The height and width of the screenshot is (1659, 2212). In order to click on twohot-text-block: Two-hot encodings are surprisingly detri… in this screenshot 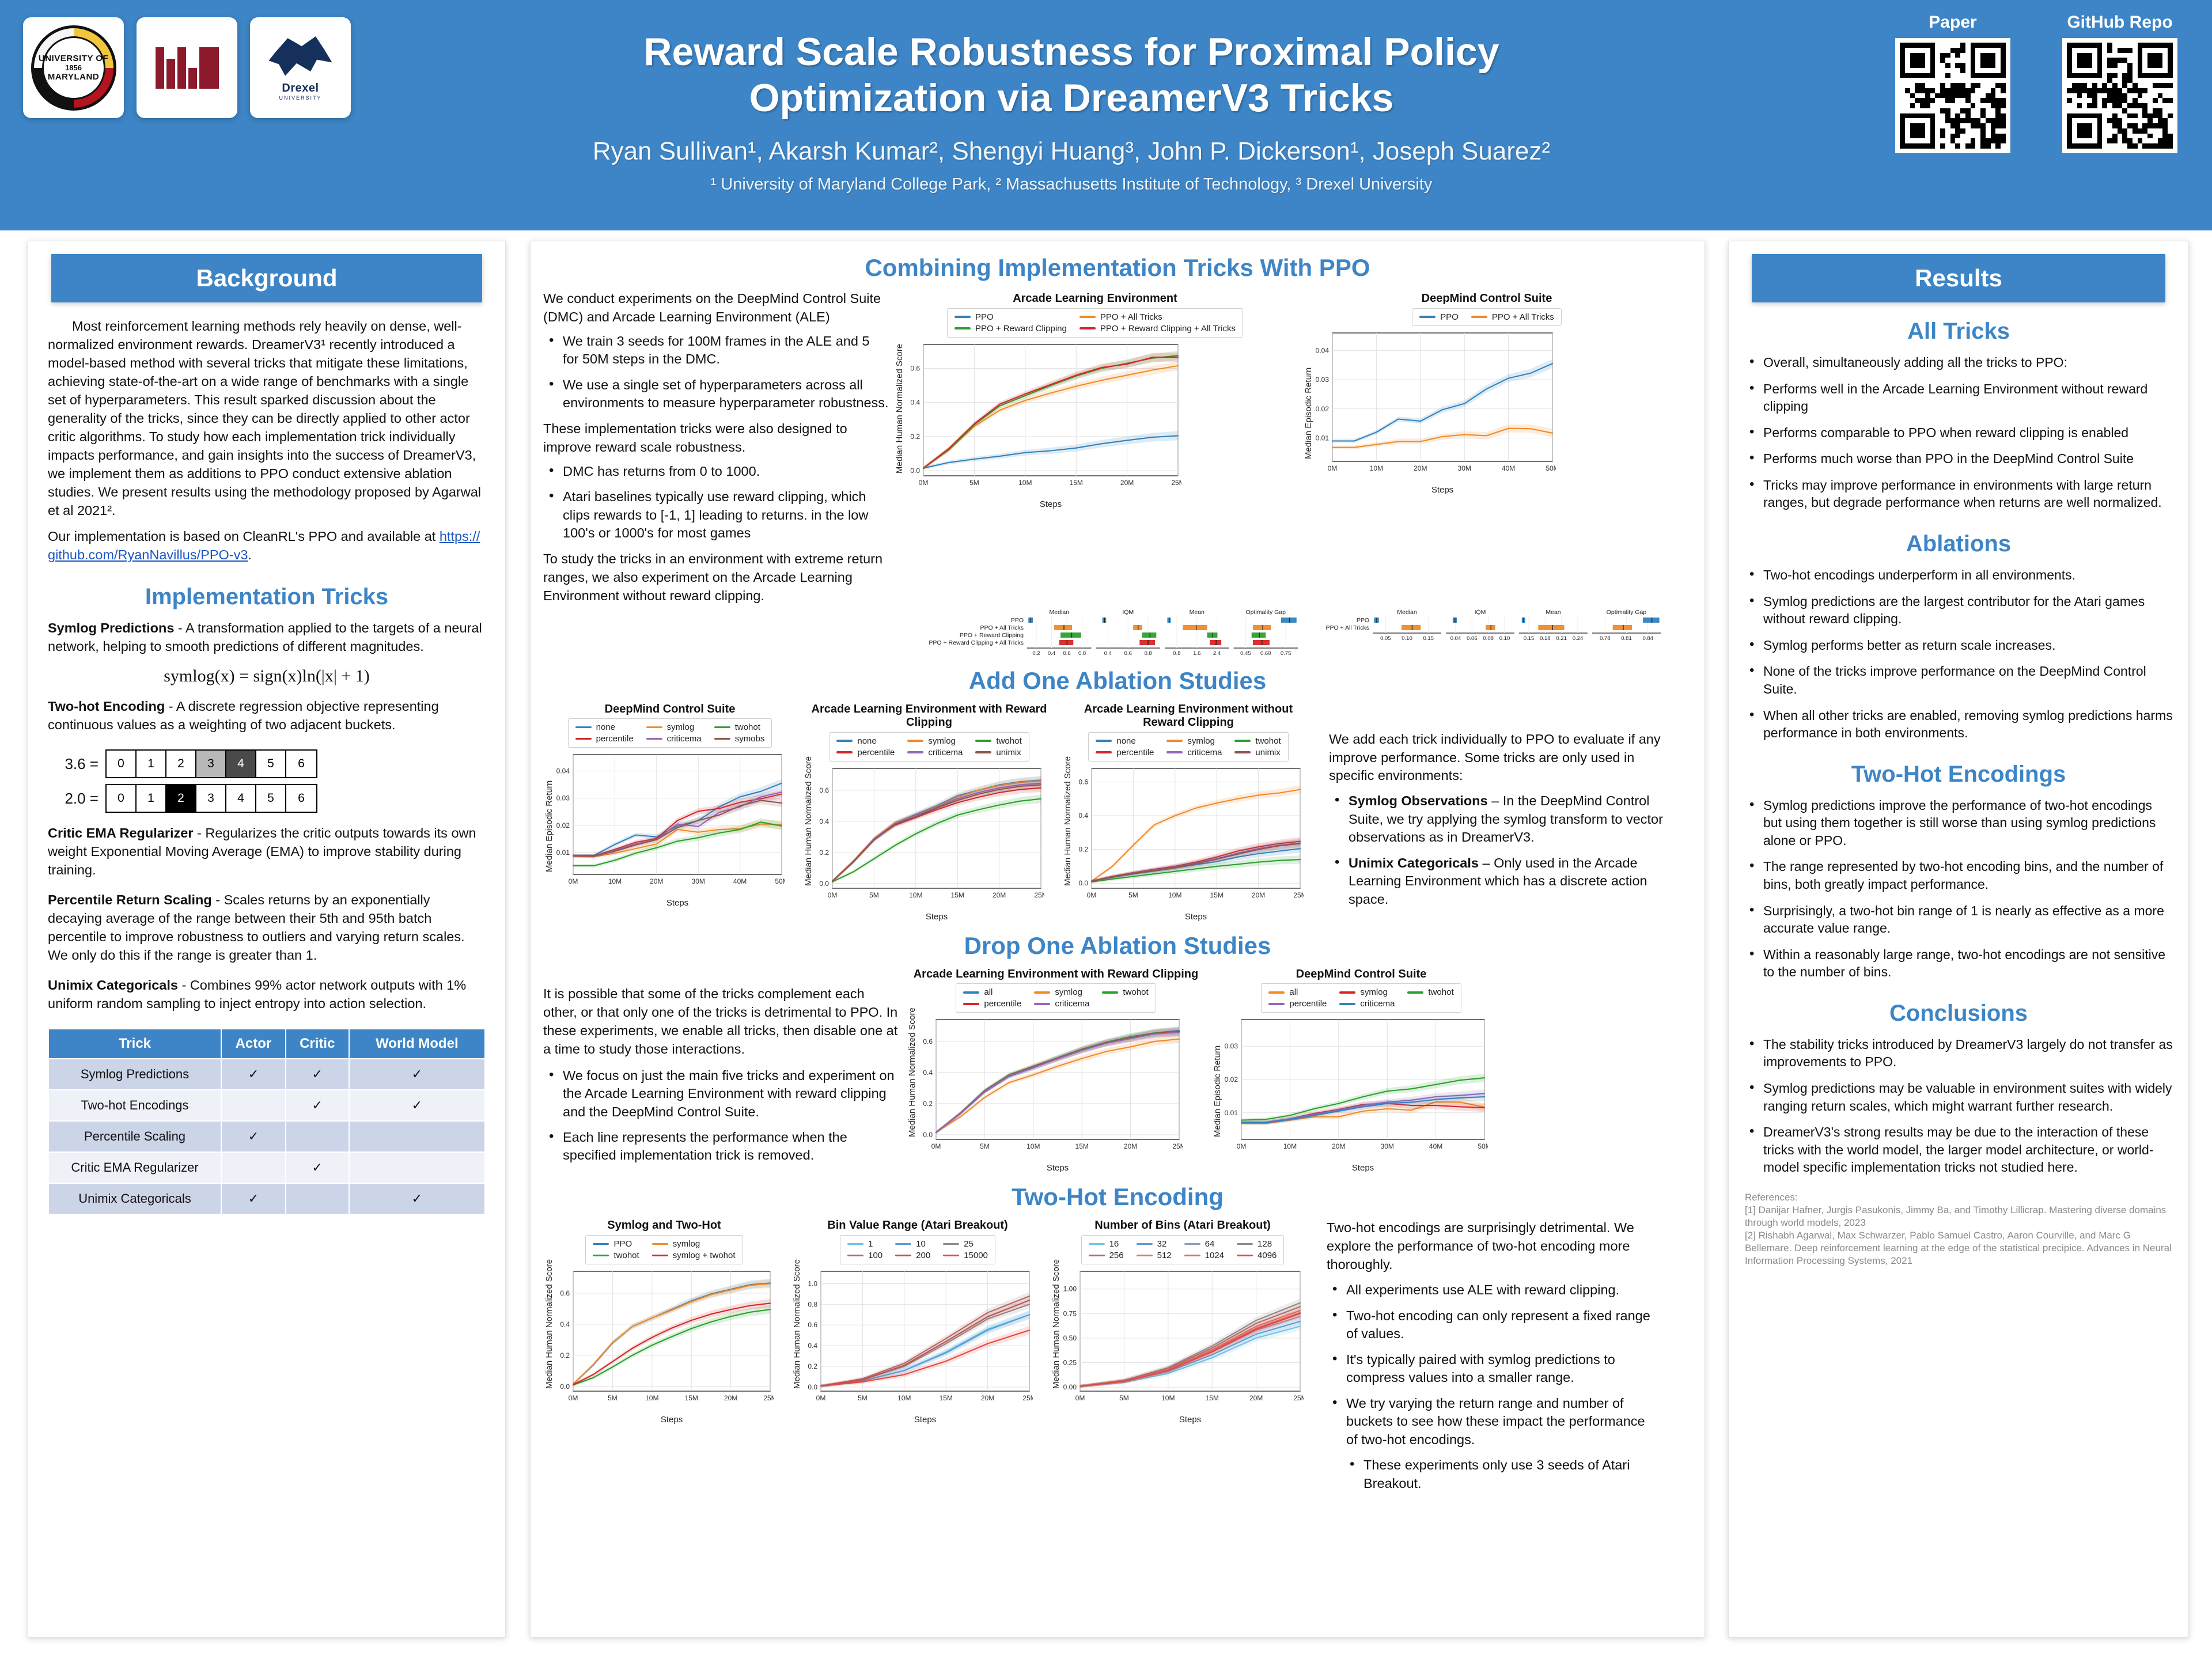, I will do `click(1488, 1359)`.